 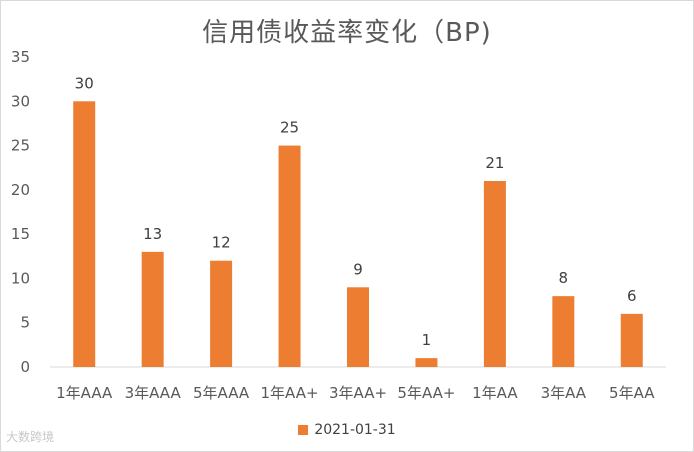 What do you see at coordinates (290, 393) in the screenshot?
I see `x-tick-label: 1年AA+` at bounding box center [290, 393].